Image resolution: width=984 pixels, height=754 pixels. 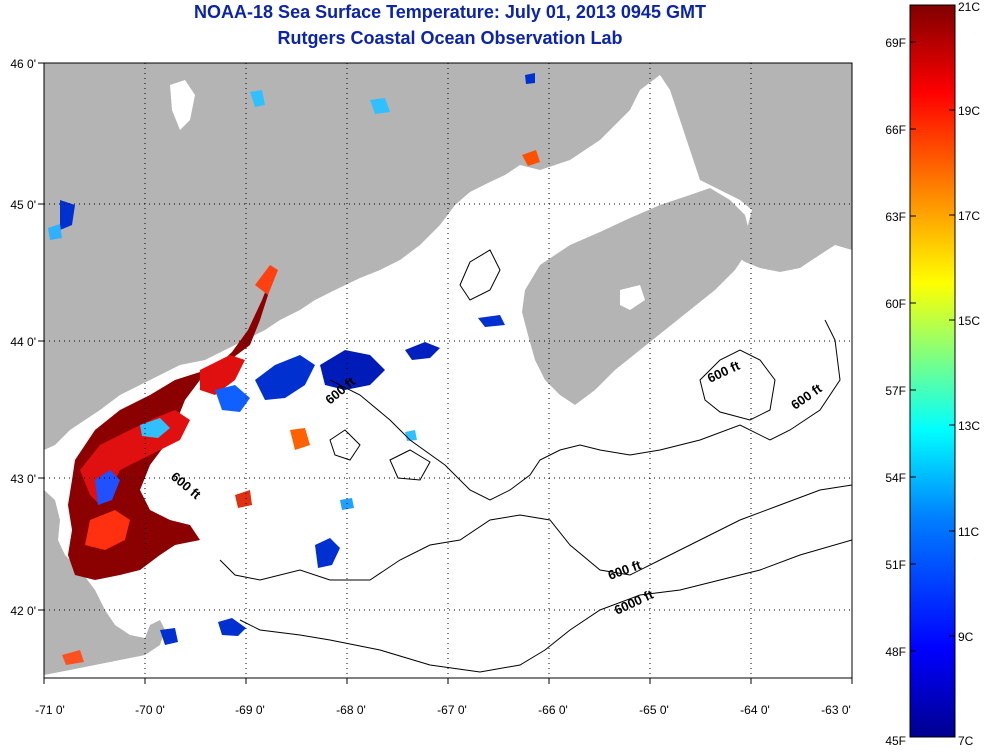 I want to click on lon-tick-label: -63 0', so click(x=836, y=710).